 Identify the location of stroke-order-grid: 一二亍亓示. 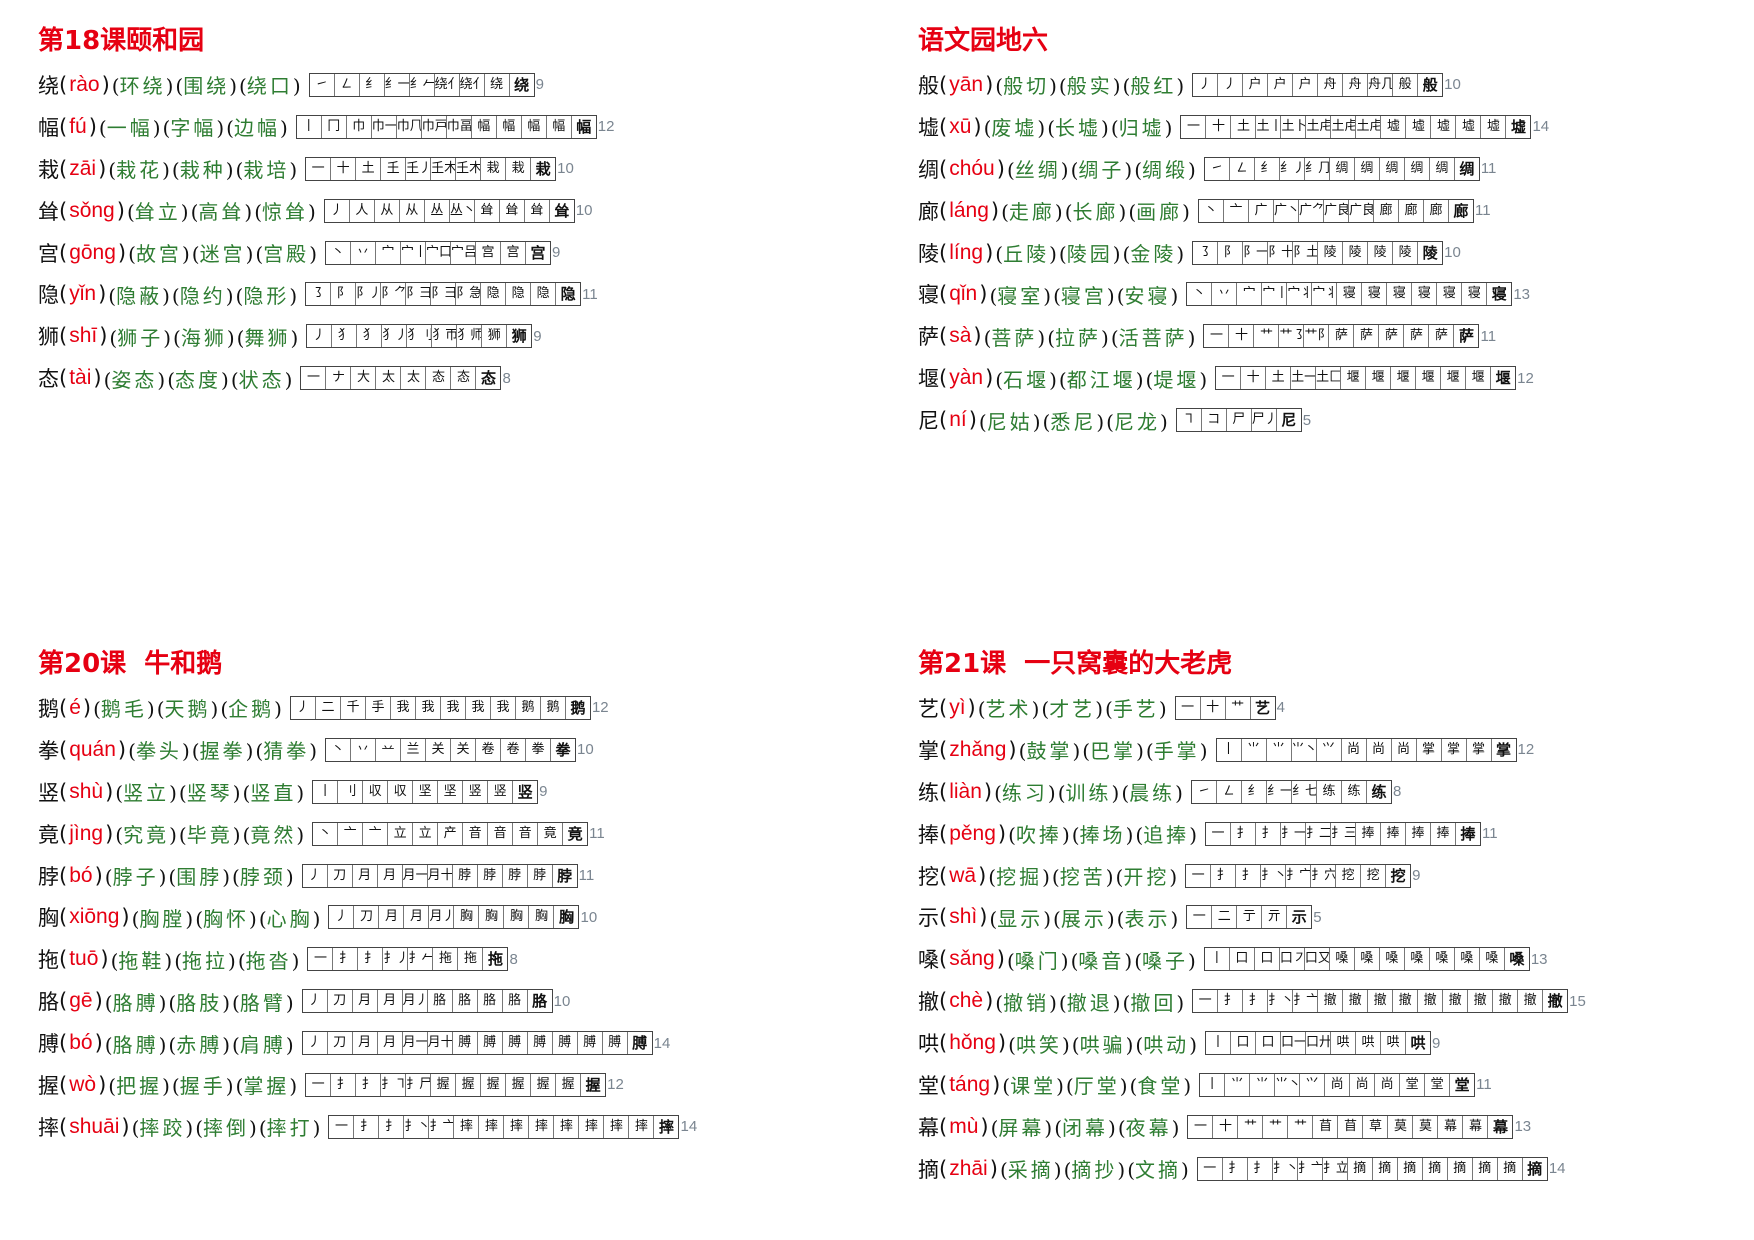
(1249, 917).